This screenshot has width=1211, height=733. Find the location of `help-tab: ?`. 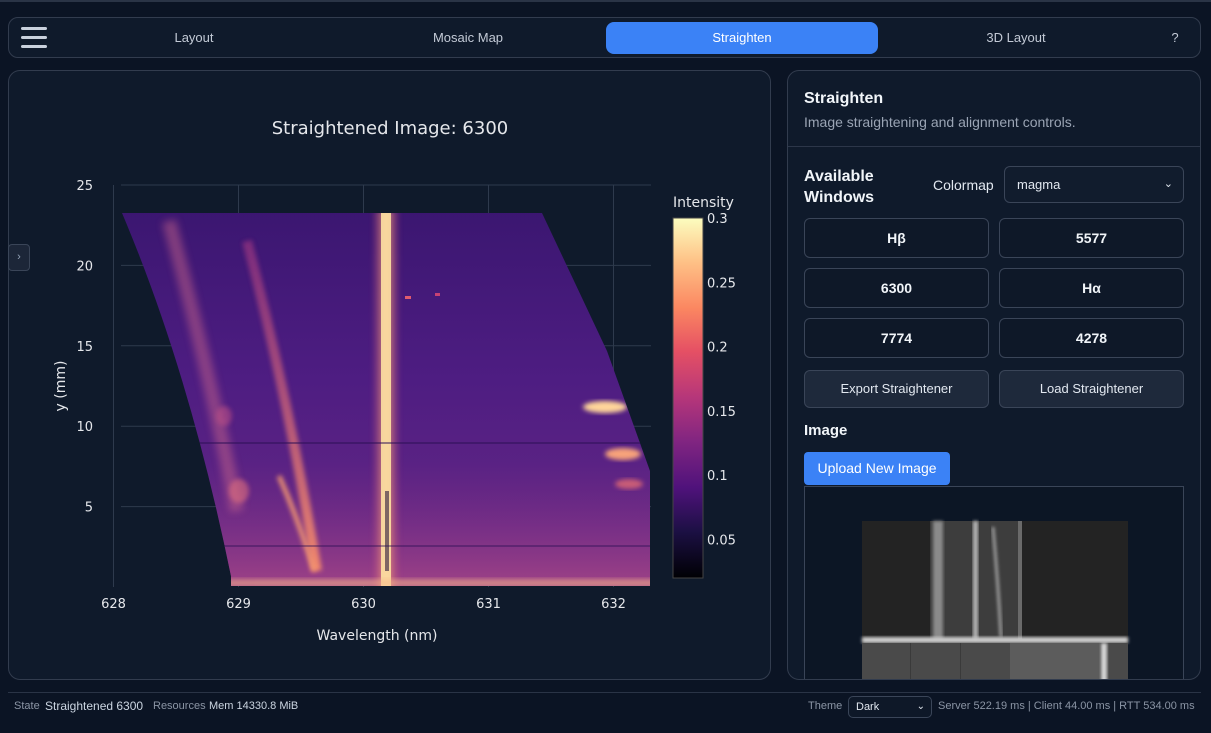

help-tab: ? is located at coordinates (1175, 37).